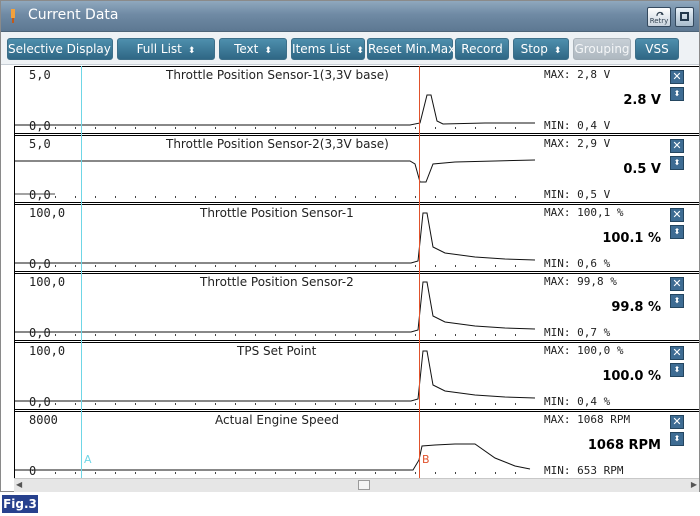 This screenshot has height=516, width=700. I want to click on retry-icon, so click(660, 14).